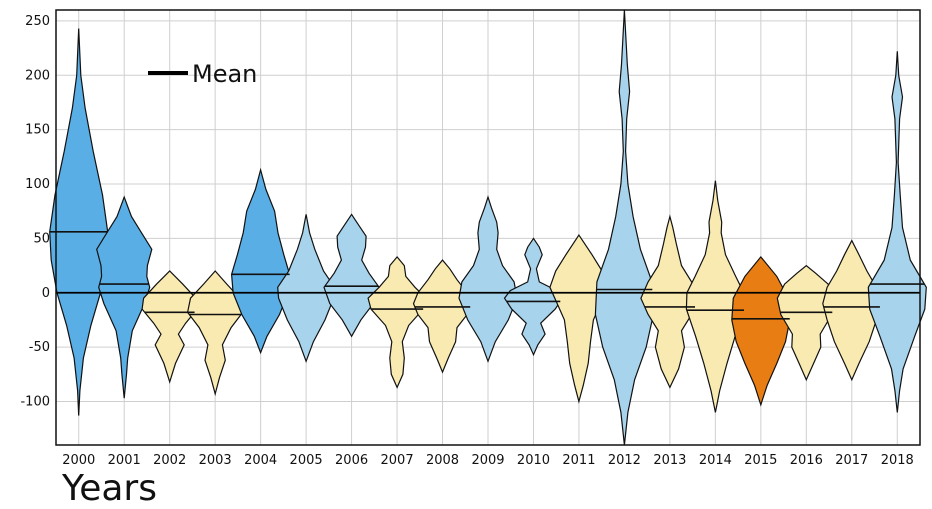 Image resolution: width=932 pixels, height=509 pixels. What do you see at coordinates (109, 488) in the screenshot?
I see `x-axis-label: Years` at bounding box center [109, 488].